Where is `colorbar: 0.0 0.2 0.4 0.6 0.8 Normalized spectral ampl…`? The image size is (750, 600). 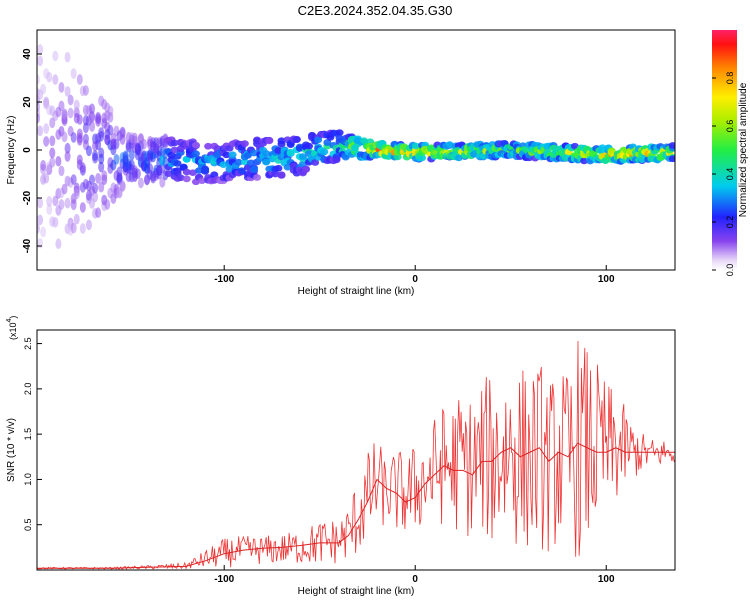 colorbar: 0.0 0.2 0.4 0.6 0.8 Normalized spectral ampl… is located at coordinates (730, 153).